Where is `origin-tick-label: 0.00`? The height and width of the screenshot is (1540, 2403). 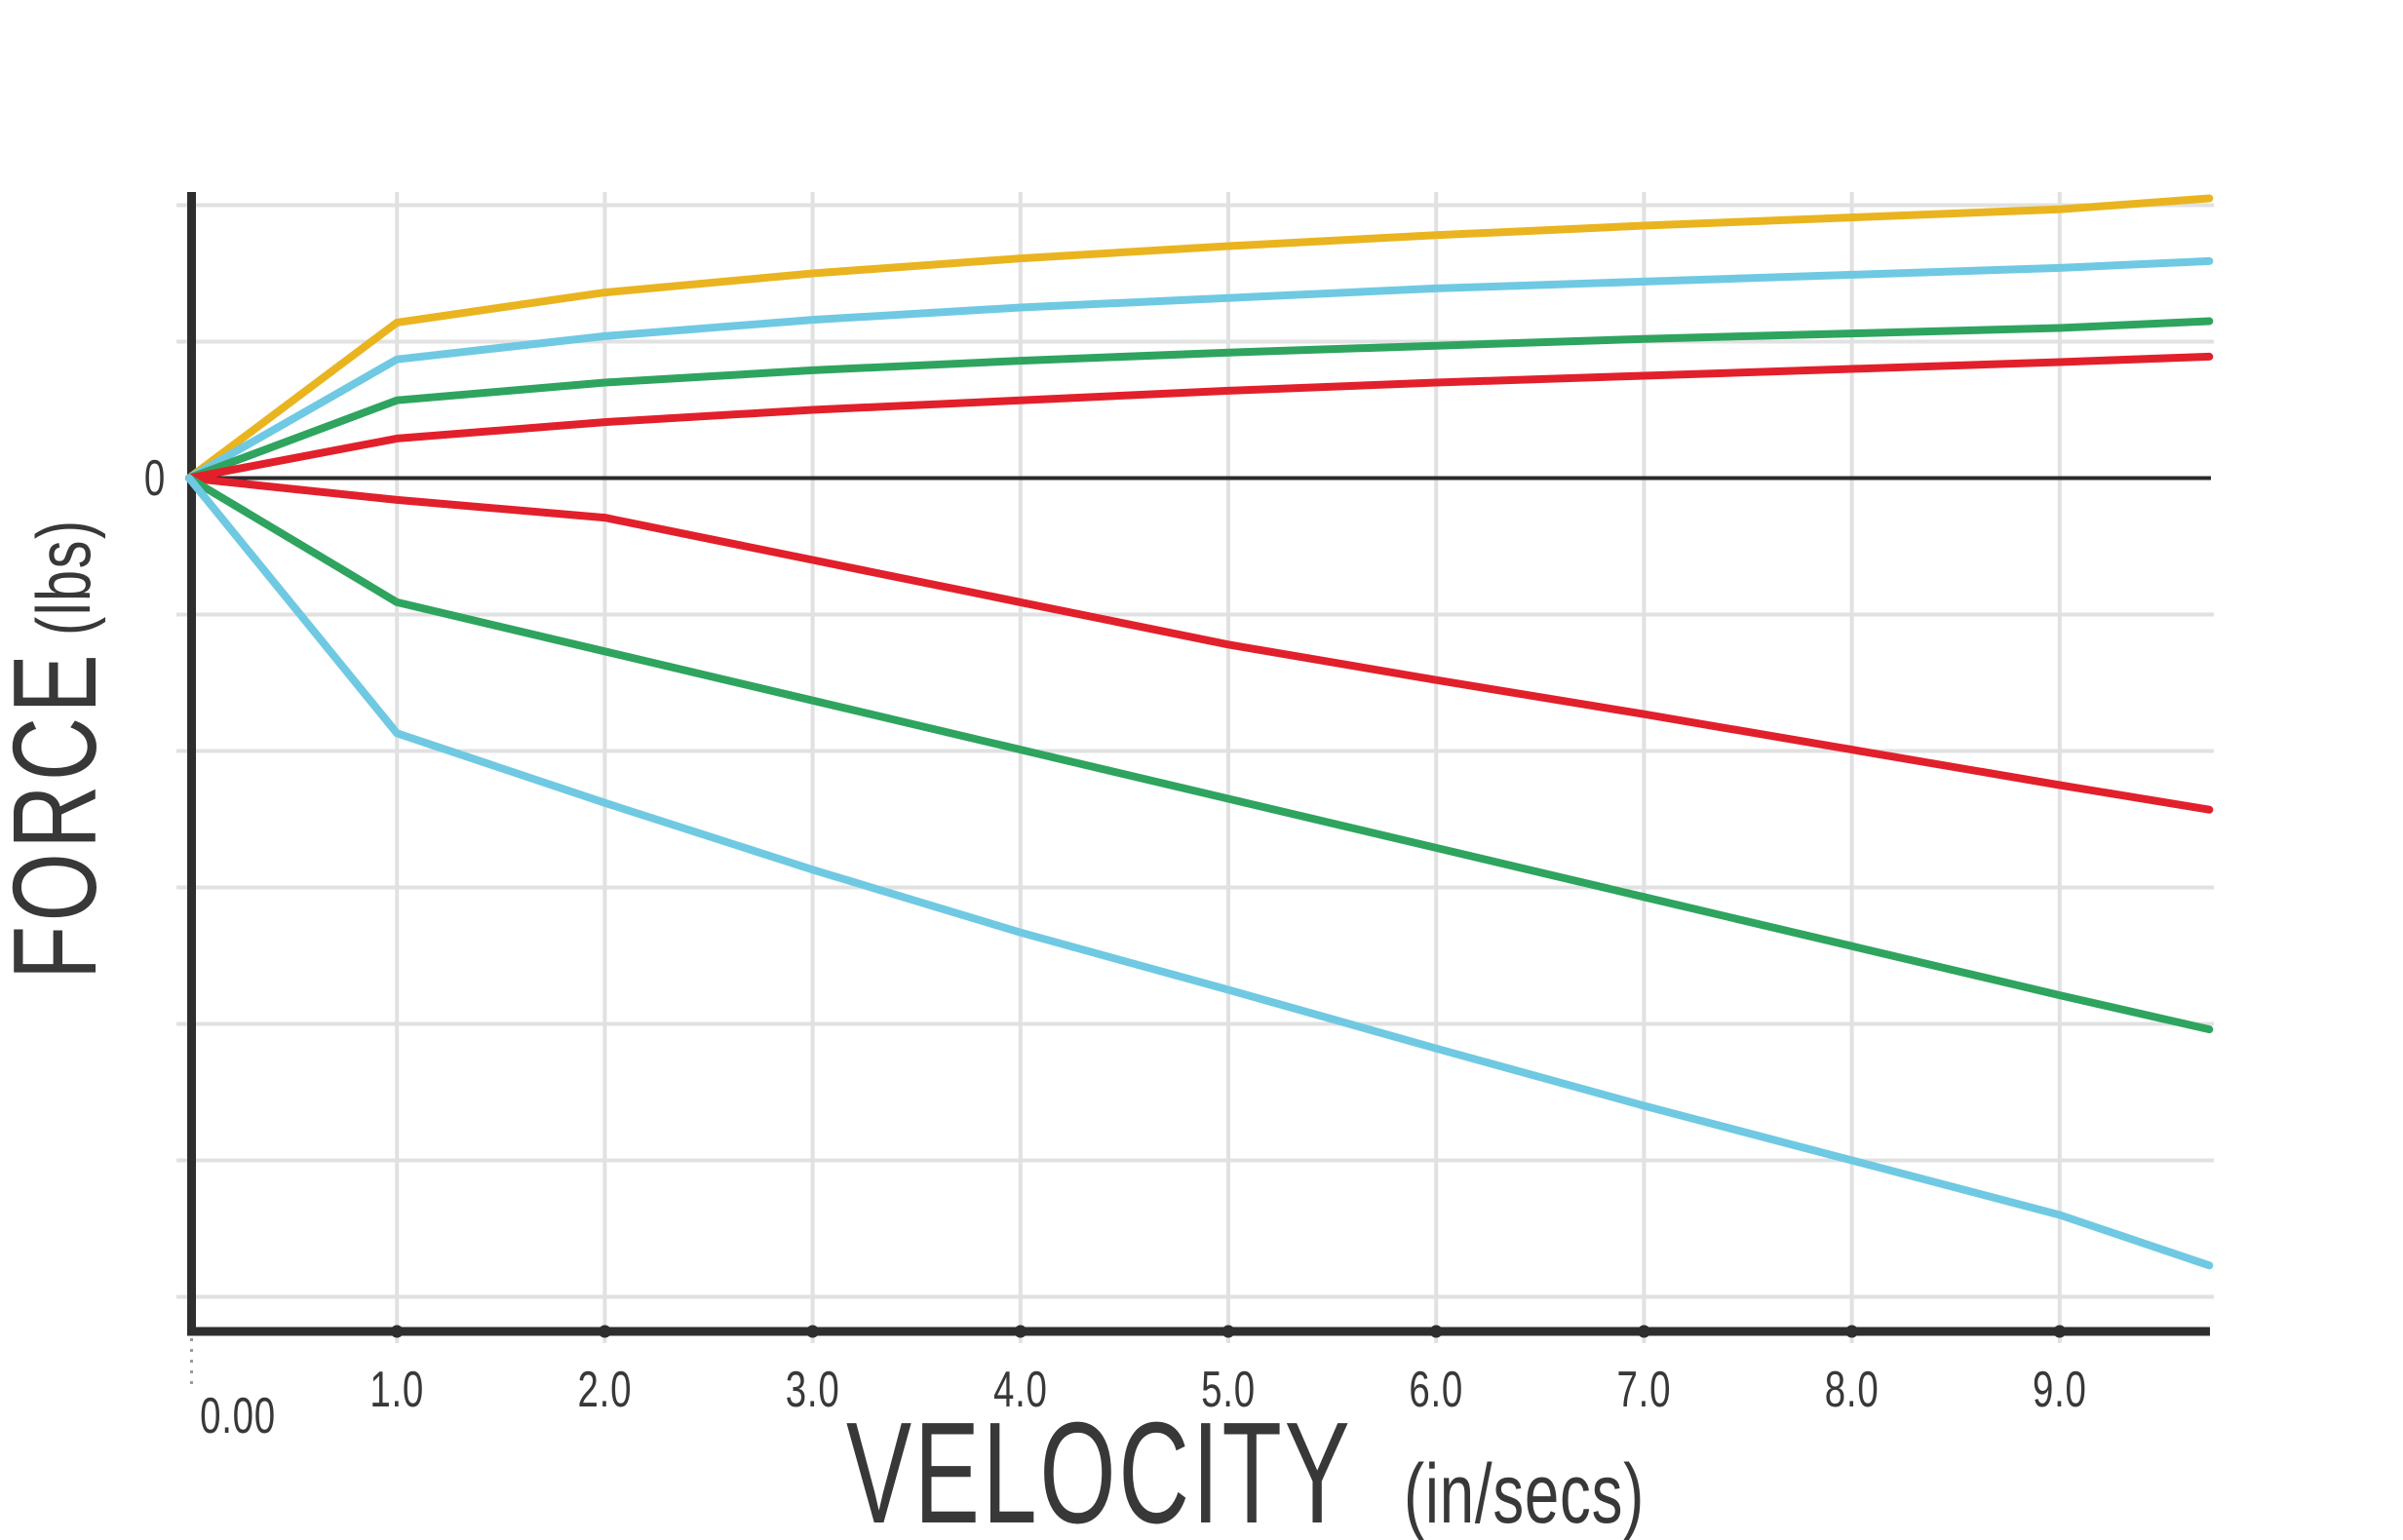
origin-tick-label: 0.00 is located at coordinates (238, 1415).